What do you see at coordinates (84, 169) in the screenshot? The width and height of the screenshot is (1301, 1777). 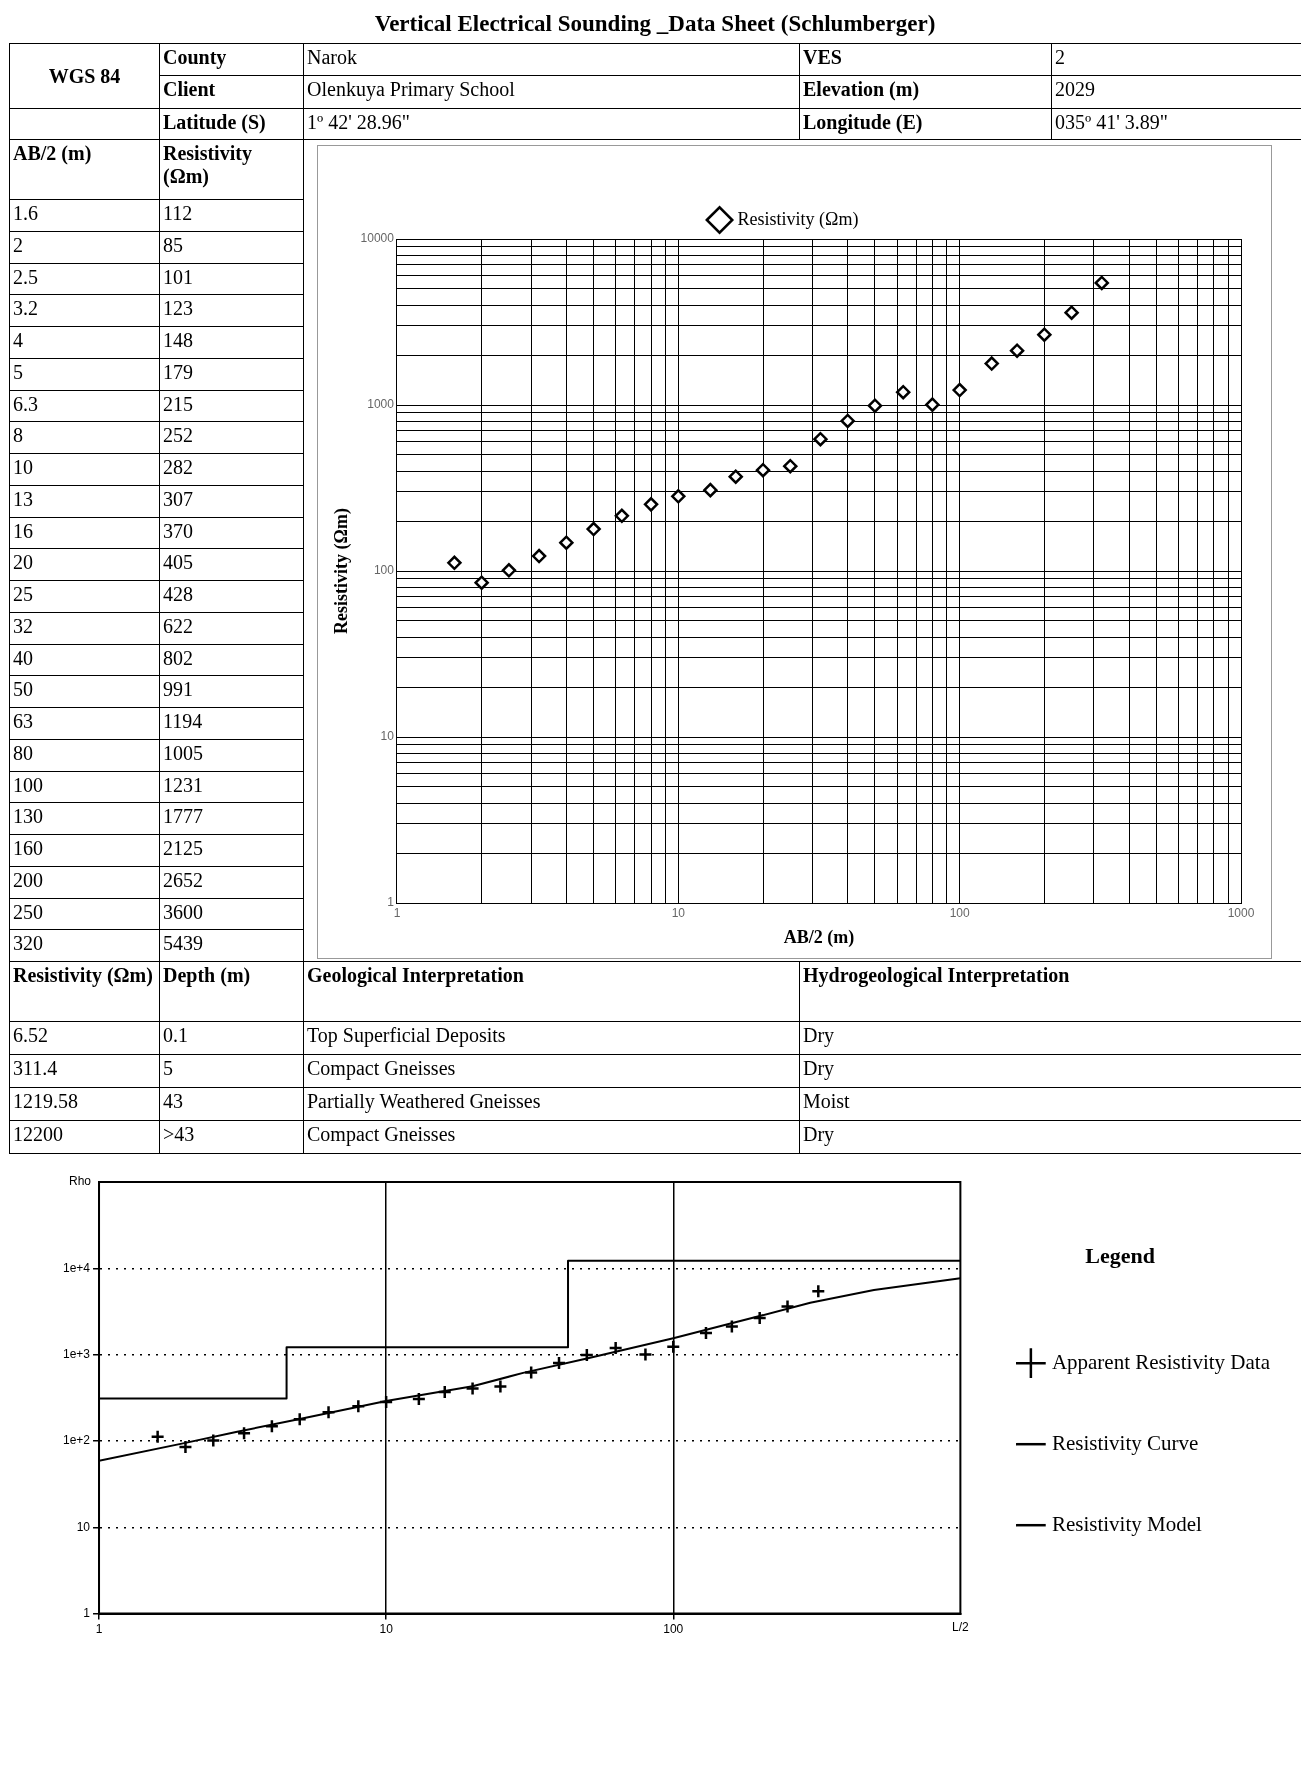 I see `text: AB/2 (m)` at bounding box center [84, 169].